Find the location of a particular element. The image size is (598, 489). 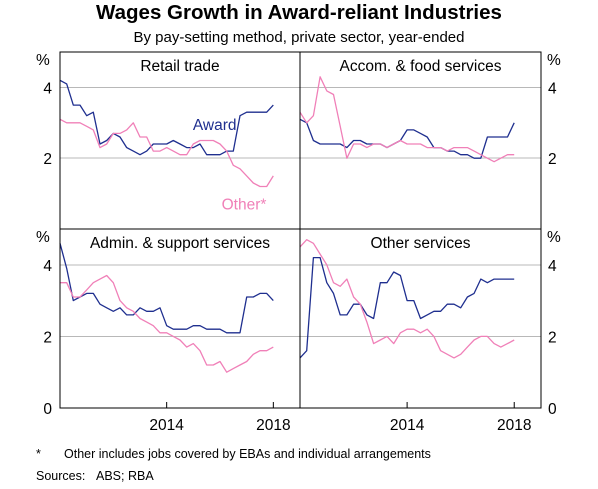

panel-title: Retail trade is located at coordinates (179, 66).